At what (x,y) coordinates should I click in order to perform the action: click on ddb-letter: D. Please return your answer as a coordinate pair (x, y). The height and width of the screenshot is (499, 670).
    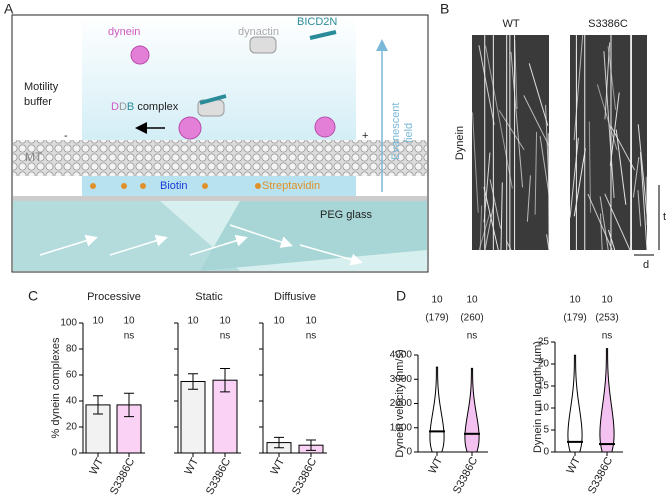
    Looking at the image, I should click on (123, 107).